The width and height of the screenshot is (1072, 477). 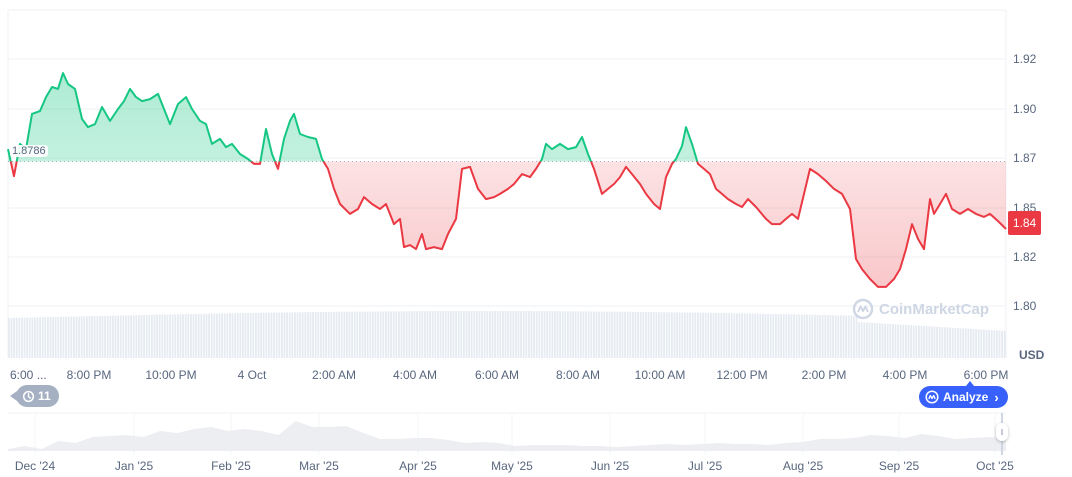 What do you see at coordinates (334, 375) in the screenshot?
I see `x-tick-label: 2:00 AM` at bounding box center [334, 375].